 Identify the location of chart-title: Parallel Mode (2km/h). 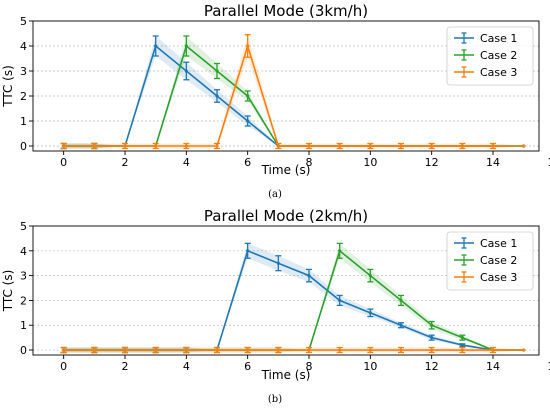
(286, 216).